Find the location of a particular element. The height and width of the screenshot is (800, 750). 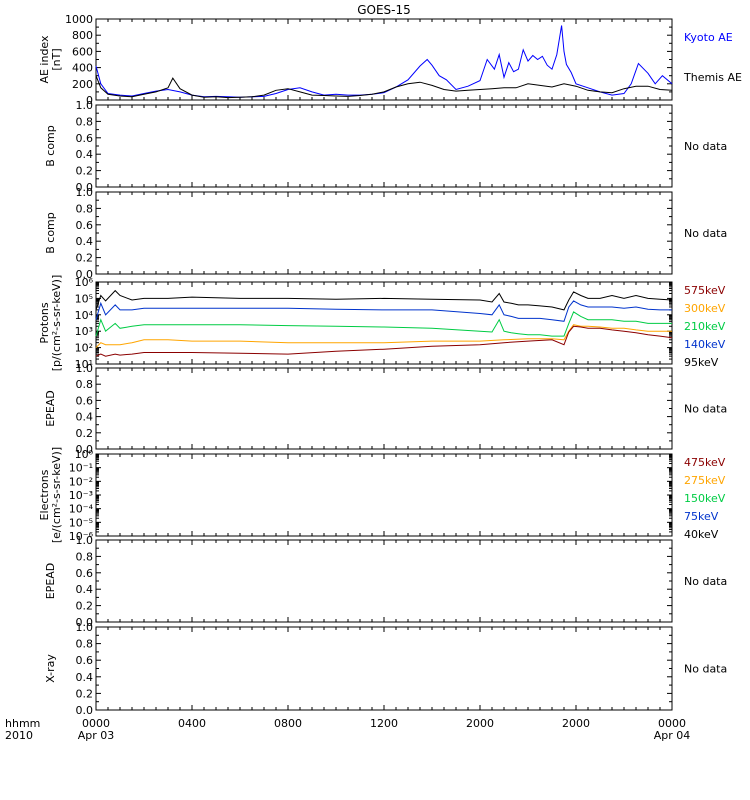

y-tick-label: 10⁻⁶ is located at coordinates (81, 536).